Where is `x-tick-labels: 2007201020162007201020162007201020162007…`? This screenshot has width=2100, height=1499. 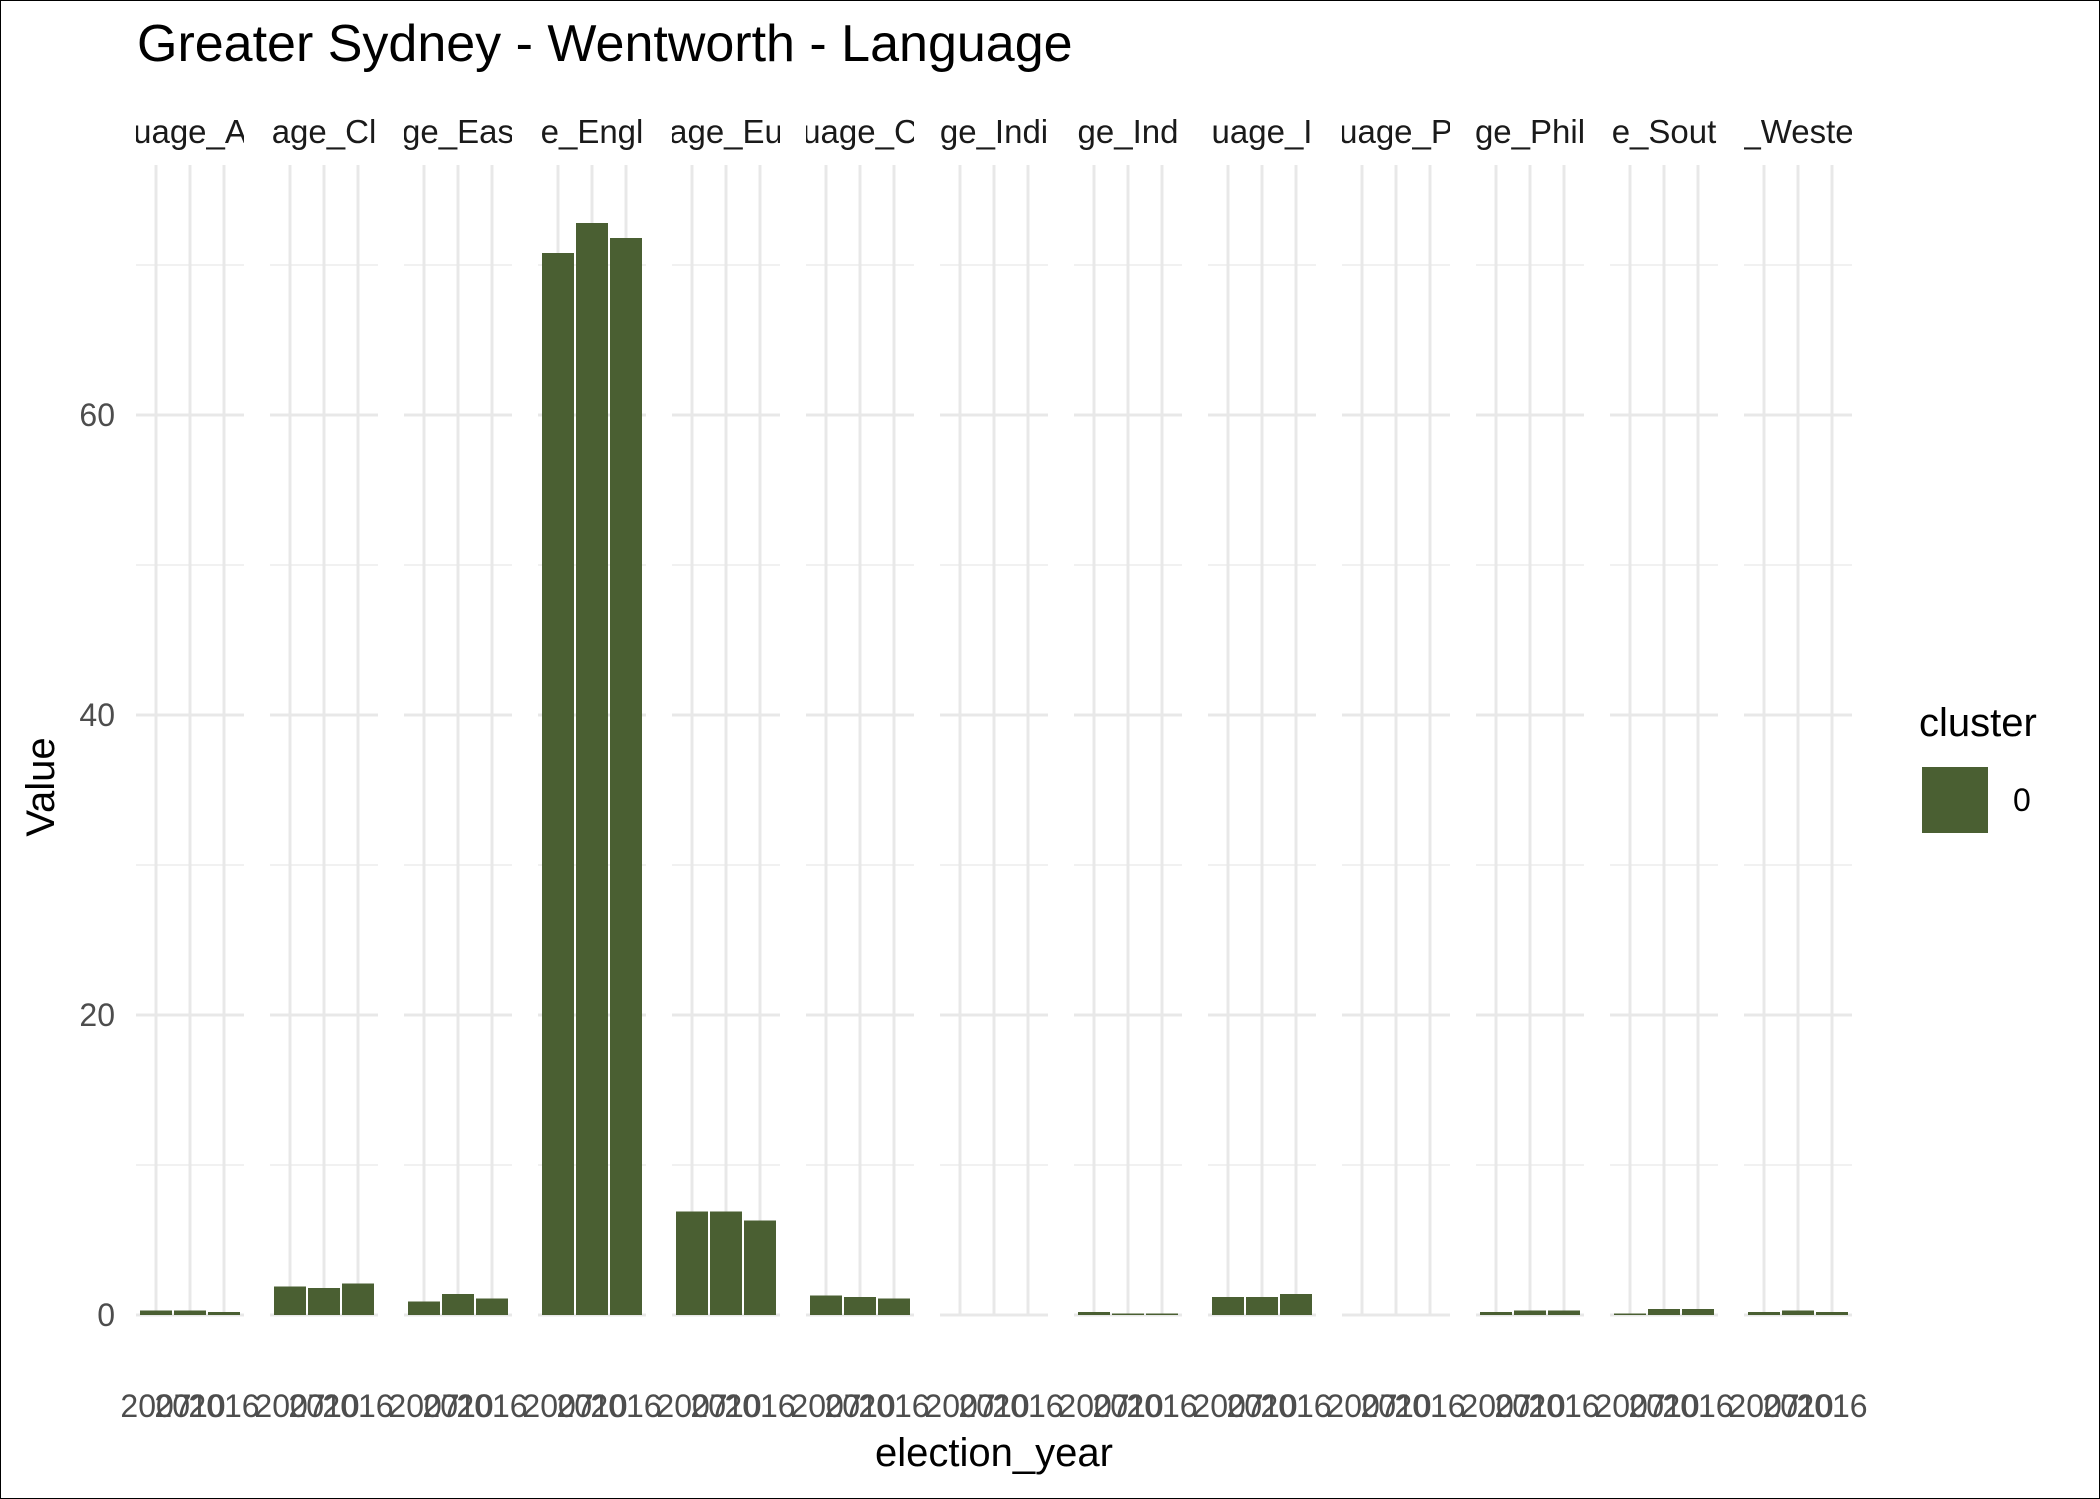 x-tick-labels: 2007201020162007201020162007201020162007… is located at coordinates (993, 1406).